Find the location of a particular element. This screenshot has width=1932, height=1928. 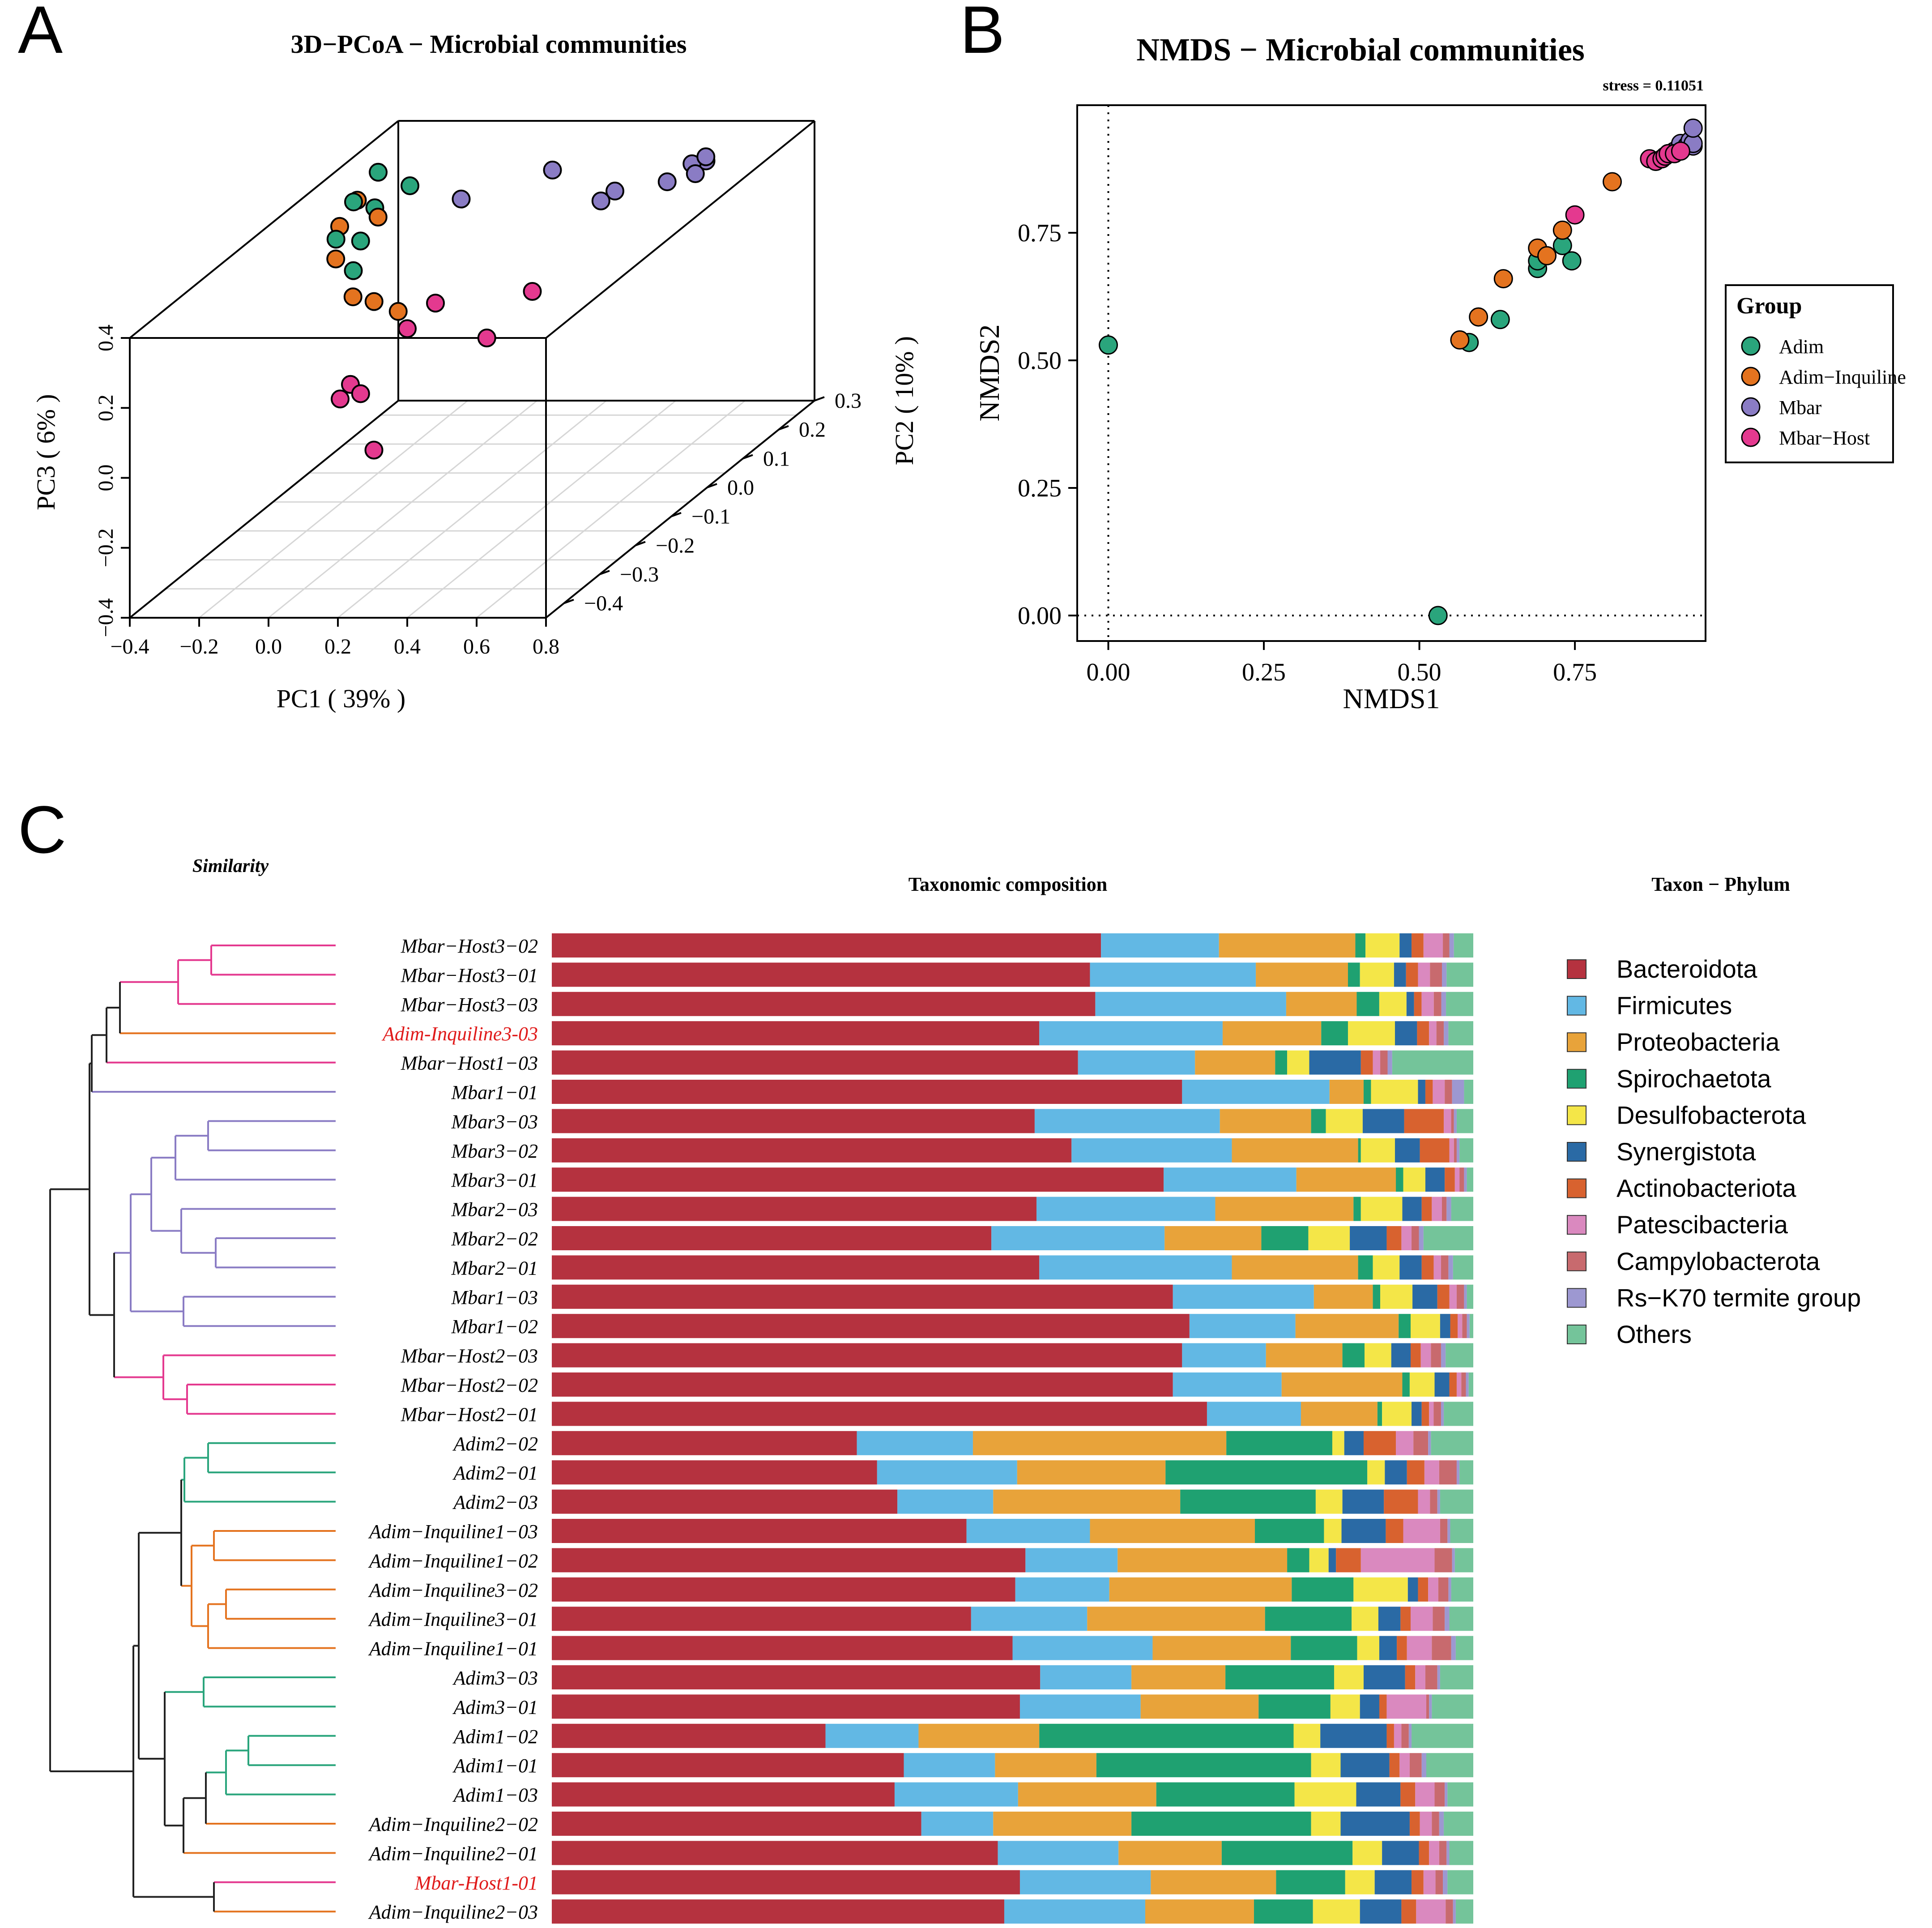

sample-label: Mbar−Host3−01 is located at coordinates (469, 975).